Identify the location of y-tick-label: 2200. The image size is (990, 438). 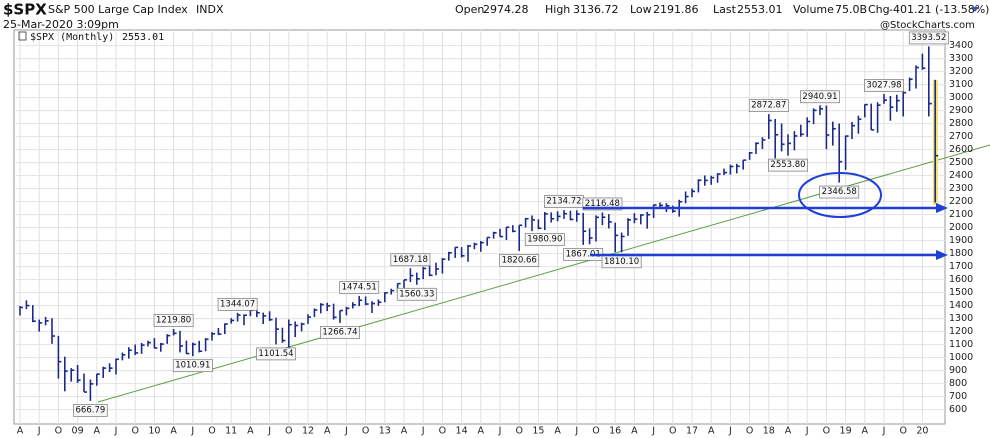
(961, 201).